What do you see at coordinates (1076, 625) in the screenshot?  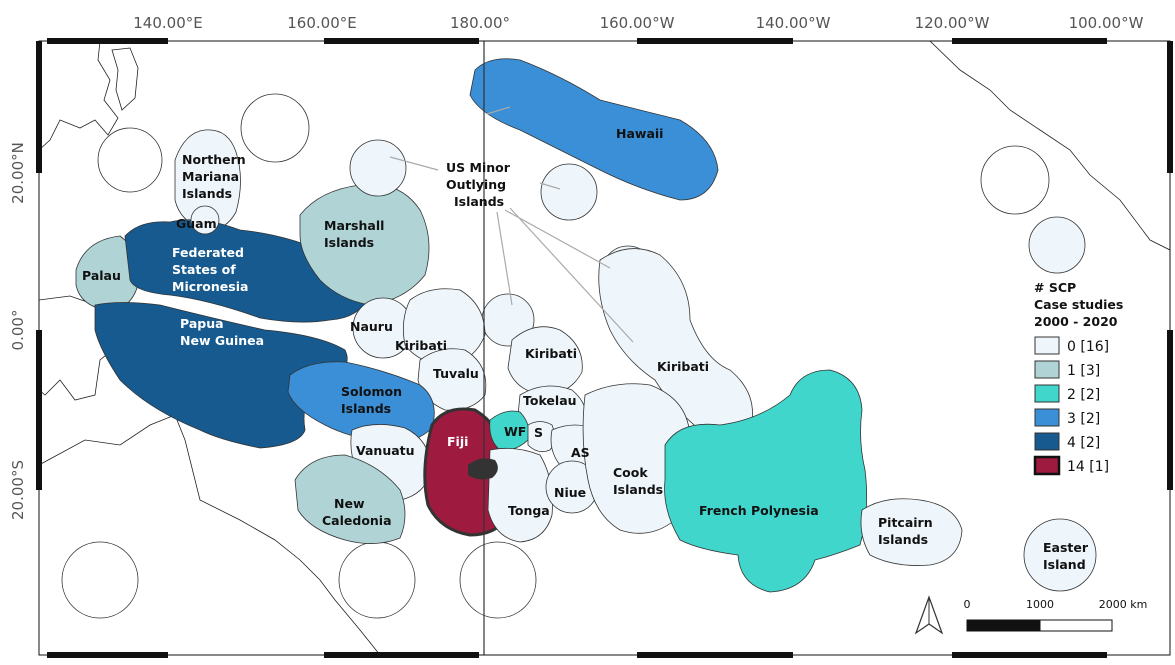 I see `scale-segment-light` at bounding box center [1076, 625].